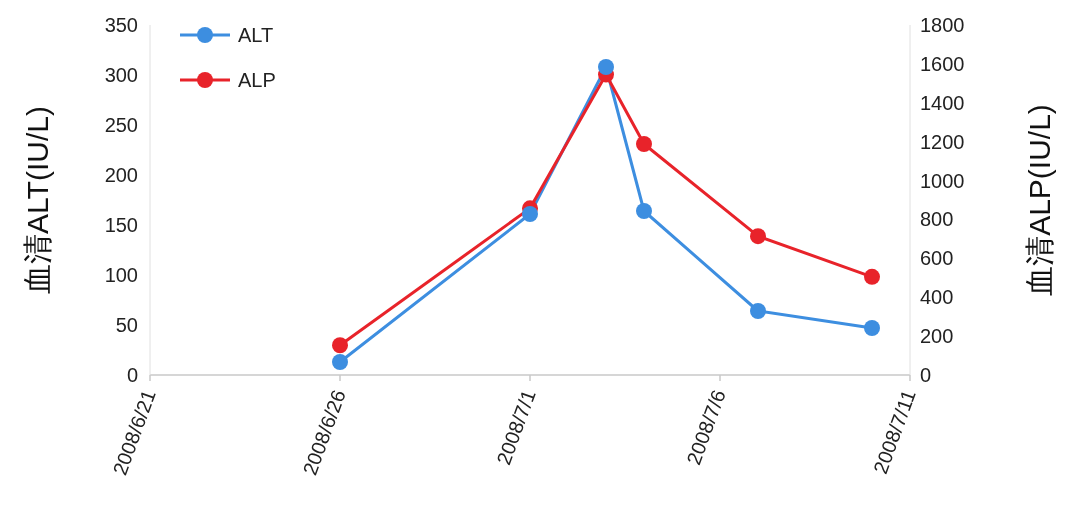 This screenshot has width=1065, height=525. What do you see at coordinates (121, 225) in the screenshot?
I see `y-tick-label: 150` at bounding box center [121, 225].